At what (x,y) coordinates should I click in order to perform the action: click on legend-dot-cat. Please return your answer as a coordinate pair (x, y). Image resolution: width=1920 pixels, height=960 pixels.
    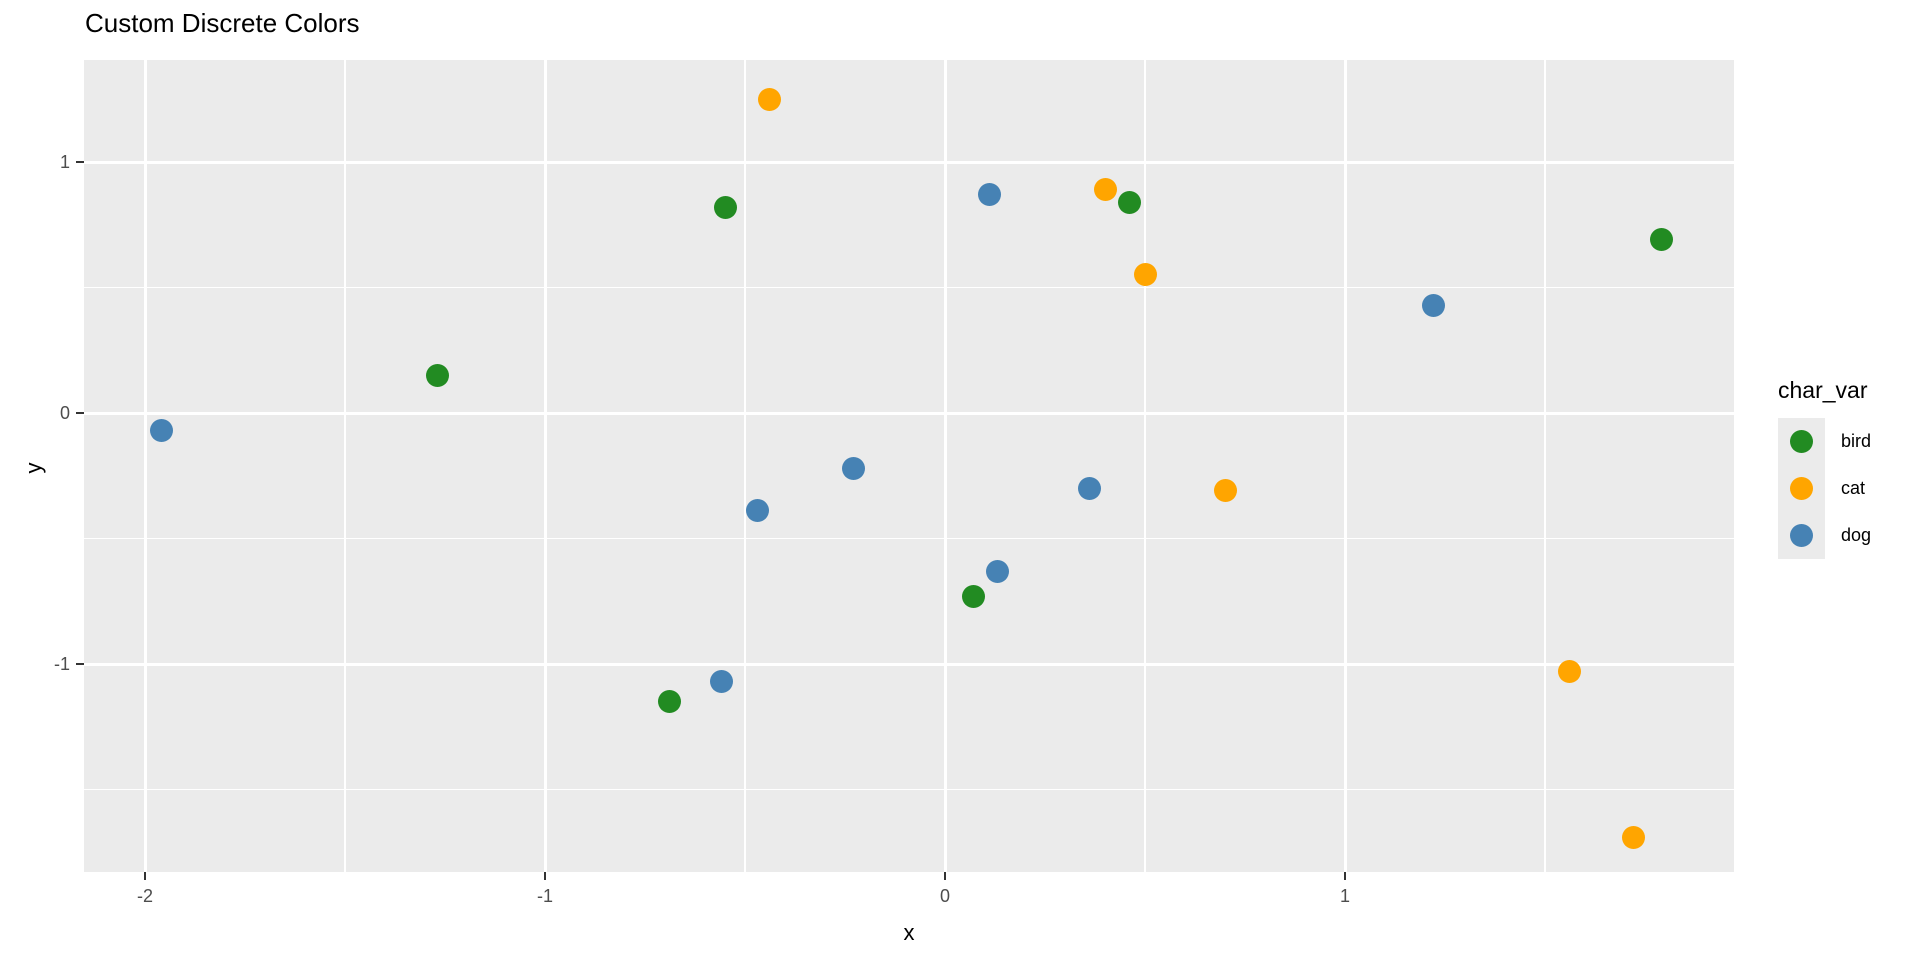
    Looking at the image, I should click on (1801, 488).